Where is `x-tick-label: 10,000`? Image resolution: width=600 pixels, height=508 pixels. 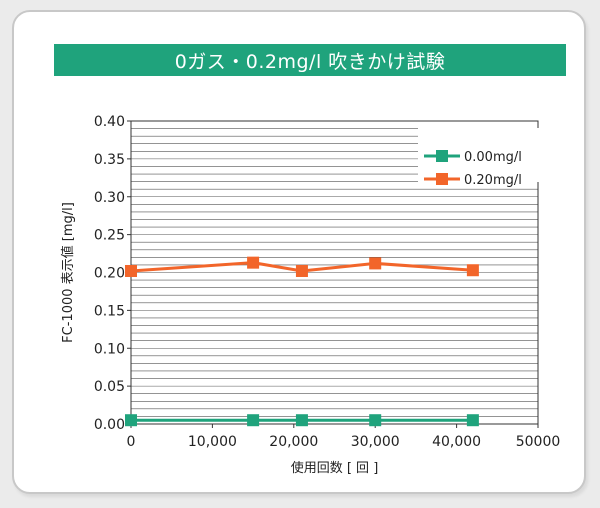 x-tick-label: 10,000 is located at coordinates (212, 442).